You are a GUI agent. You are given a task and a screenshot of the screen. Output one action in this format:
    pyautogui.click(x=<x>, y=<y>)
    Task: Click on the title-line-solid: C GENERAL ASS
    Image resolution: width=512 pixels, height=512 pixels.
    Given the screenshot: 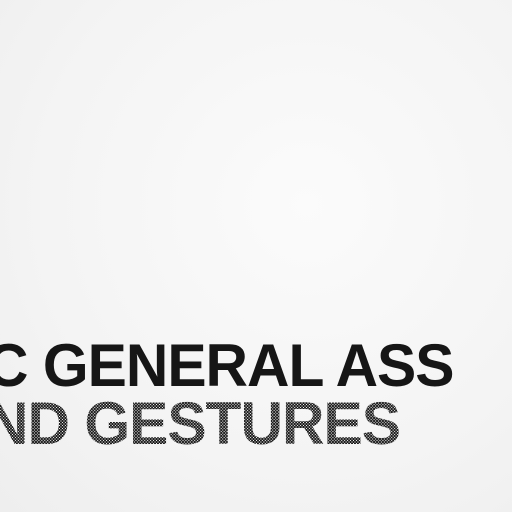 What is the action you would take?
    pyautogui.click(x=227, y=365)
    